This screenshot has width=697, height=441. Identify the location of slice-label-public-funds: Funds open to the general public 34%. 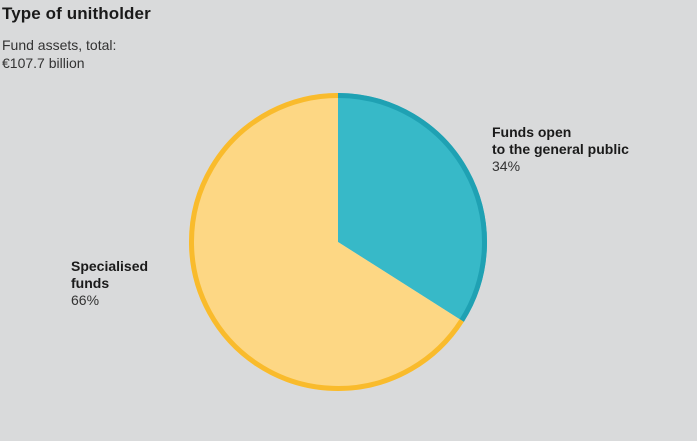
(560, 149).